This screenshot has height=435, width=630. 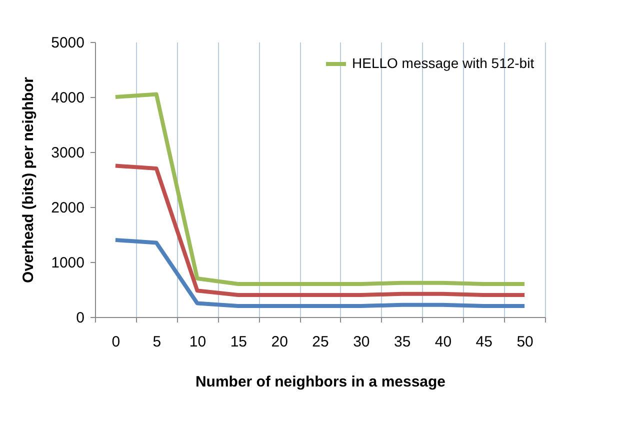 I want to click on y-tick-label: 1000, so click(x=67, y=263).